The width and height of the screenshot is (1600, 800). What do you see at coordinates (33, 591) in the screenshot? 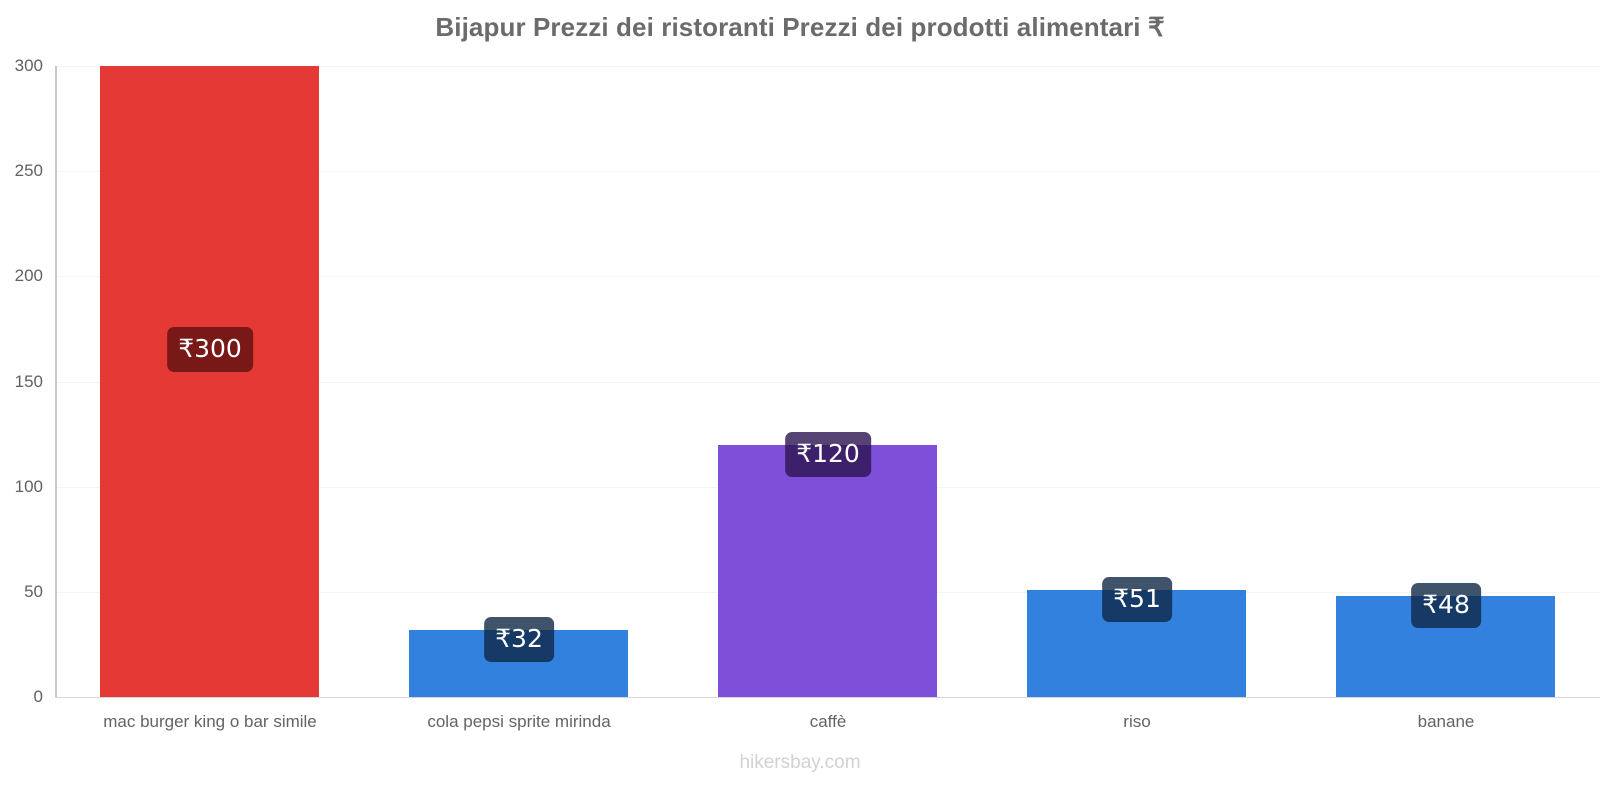
I see `y-tick-label: 50` at bounding box center [33, 591].